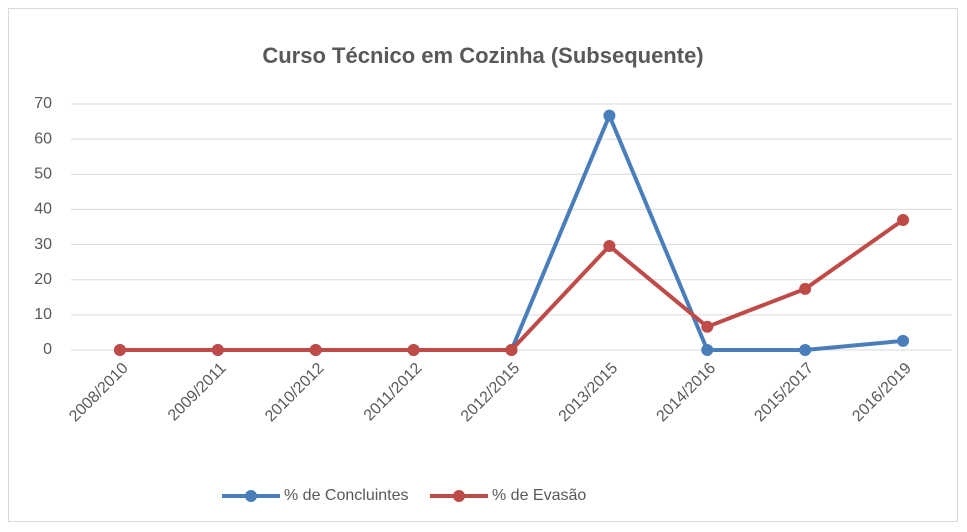 The image size is (967, 532). I want to click on legend-label: % de Evasão, so click(539, 495).